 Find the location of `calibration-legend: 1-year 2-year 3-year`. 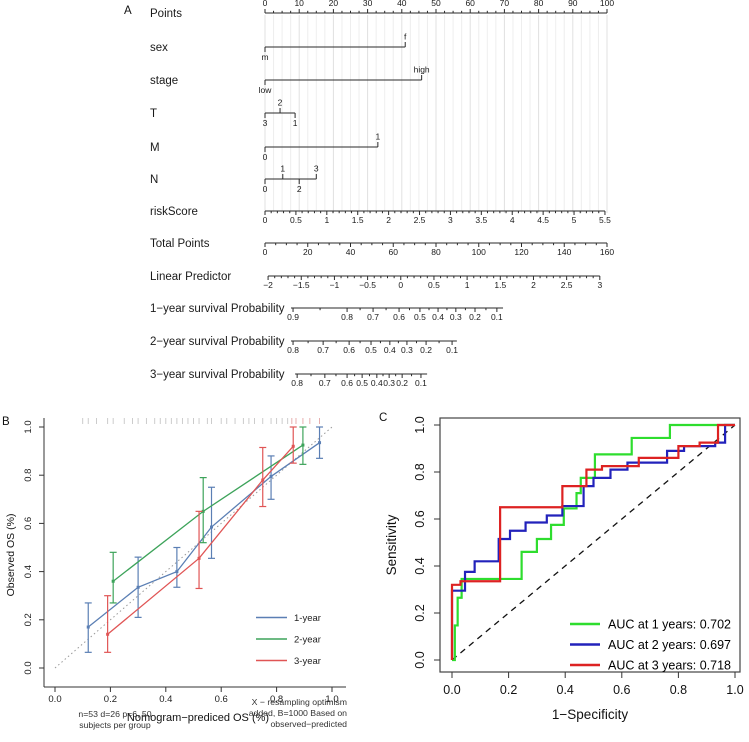

calibration-legend: 1-year 2-year 3-year is located at coordinates (288, 640).